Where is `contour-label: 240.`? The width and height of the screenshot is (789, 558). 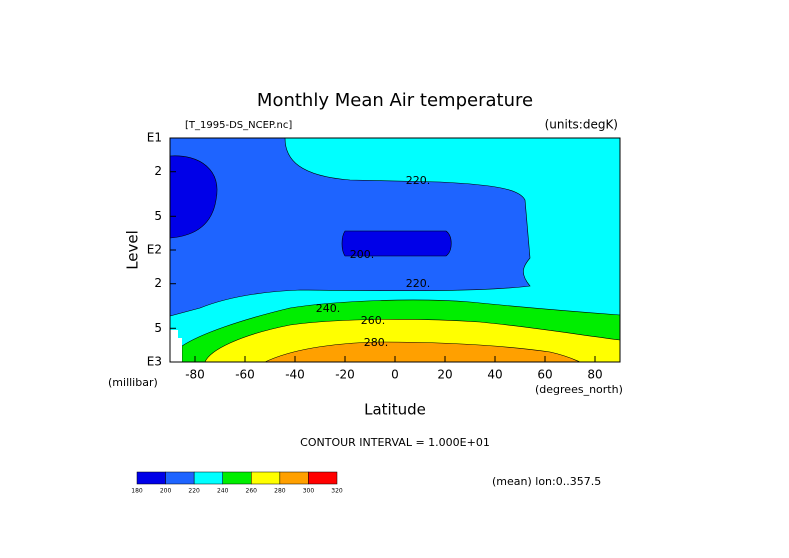
contour-label: 240. is located at coordinates (328, 308).